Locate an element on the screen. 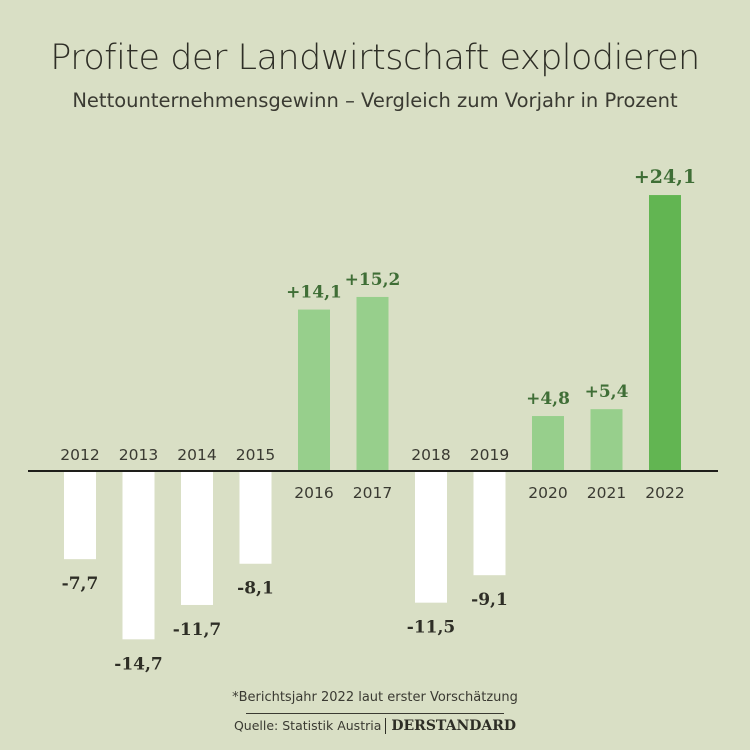  value-label-2022: +24,1 is located at coordinates (665, 177).